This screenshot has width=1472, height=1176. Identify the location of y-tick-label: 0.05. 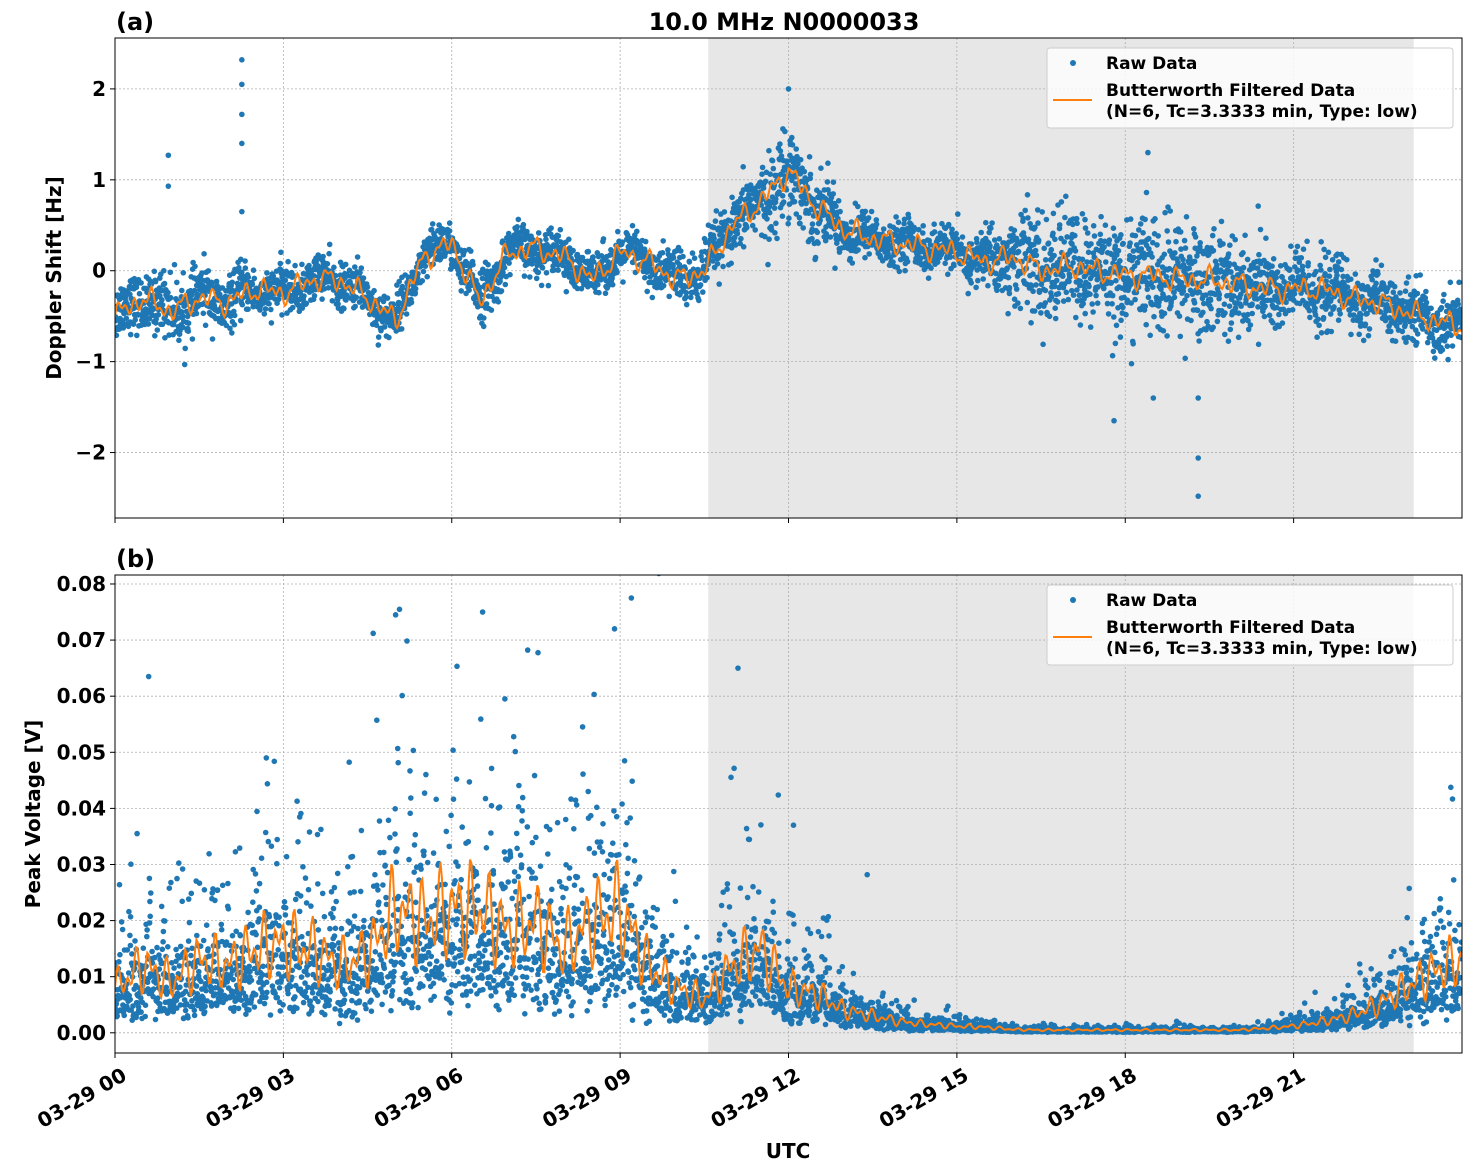
(81, 752).